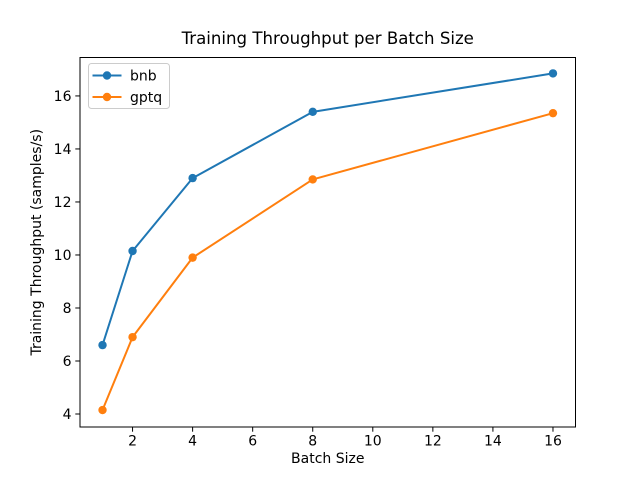 The image size is (640, 480). I want to click on data-point-gptq-x4, so click(192, 257).